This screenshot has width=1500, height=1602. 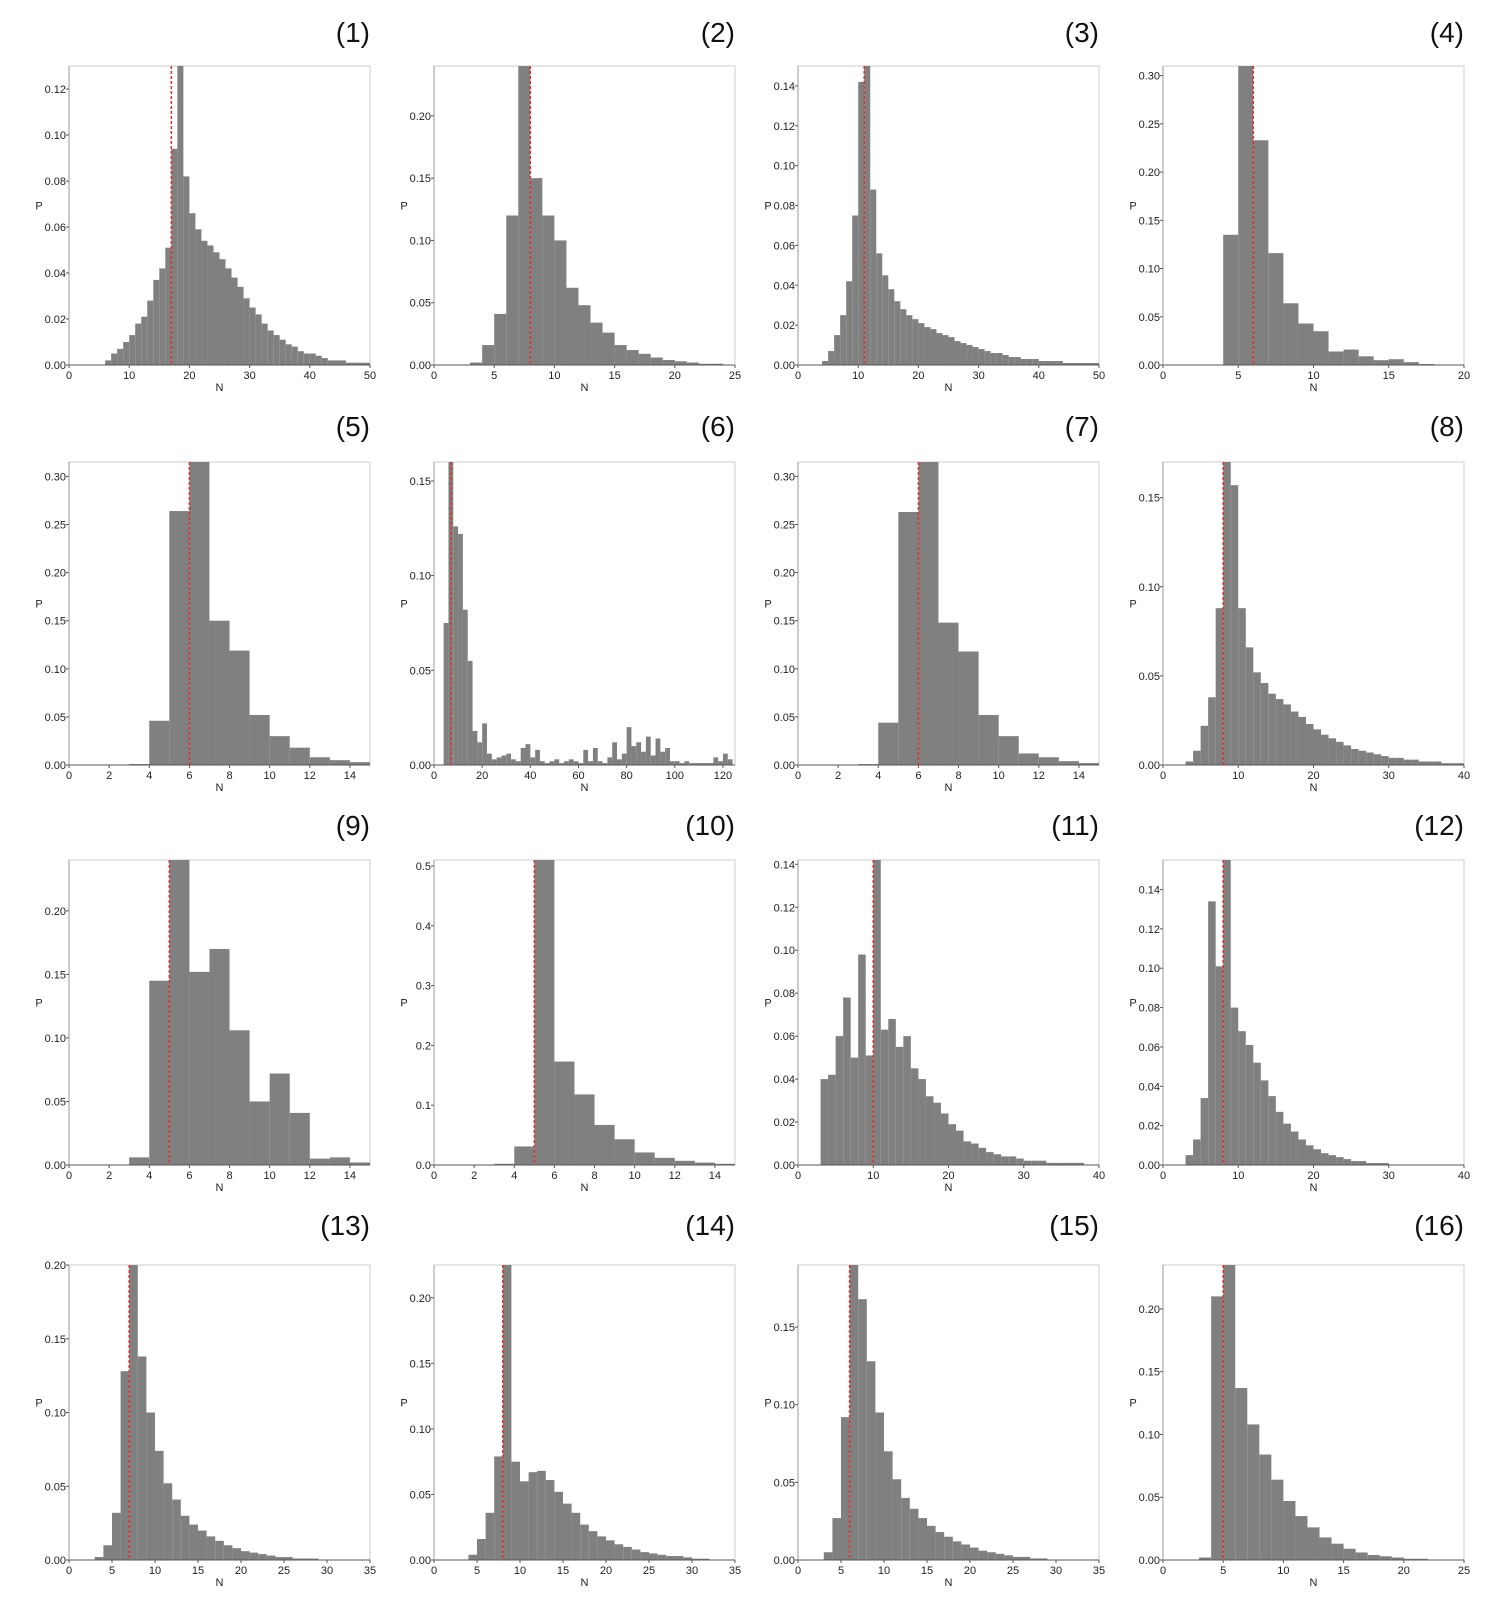 I want to click on x-tick-label: 40, so click(x=1099, y=1176).